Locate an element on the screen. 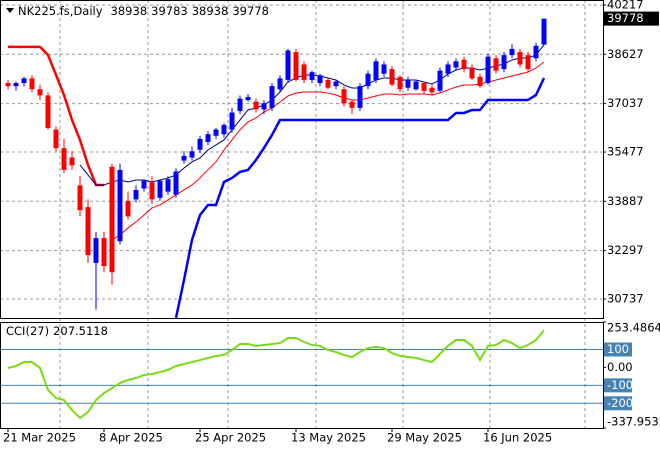  x-tick-label: 13 May 2025 is located at coordinates (328, 438).